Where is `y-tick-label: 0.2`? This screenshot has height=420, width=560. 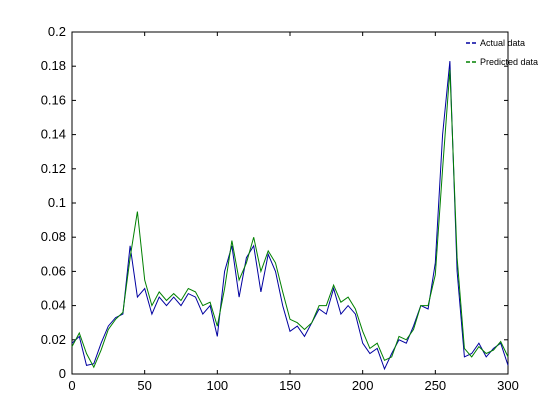 y-tick-label: 0.2 is located at coordinates (57, 31).